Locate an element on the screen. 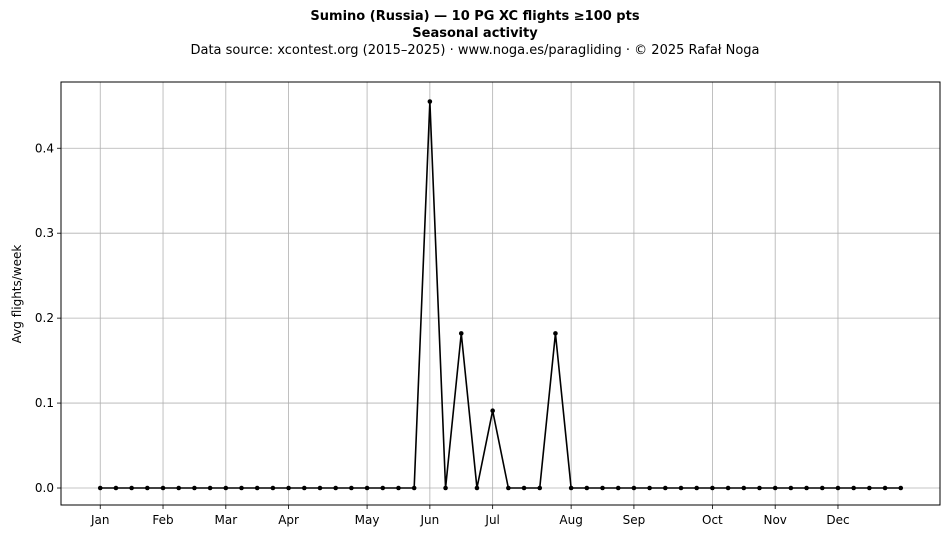  x-tick-label: Jun is located at coordinates (429, 520).